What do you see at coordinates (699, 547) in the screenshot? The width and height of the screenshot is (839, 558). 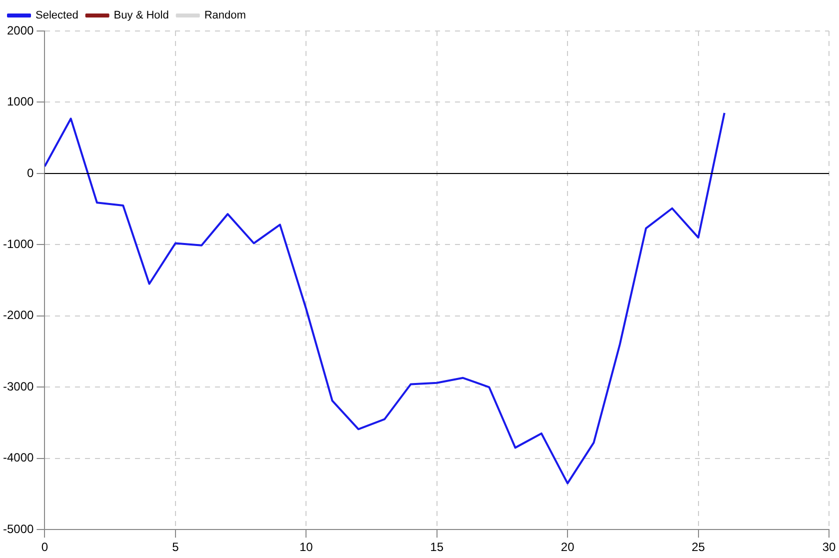 I see `x-tick-label: 25` at bounding box center [699, 547].